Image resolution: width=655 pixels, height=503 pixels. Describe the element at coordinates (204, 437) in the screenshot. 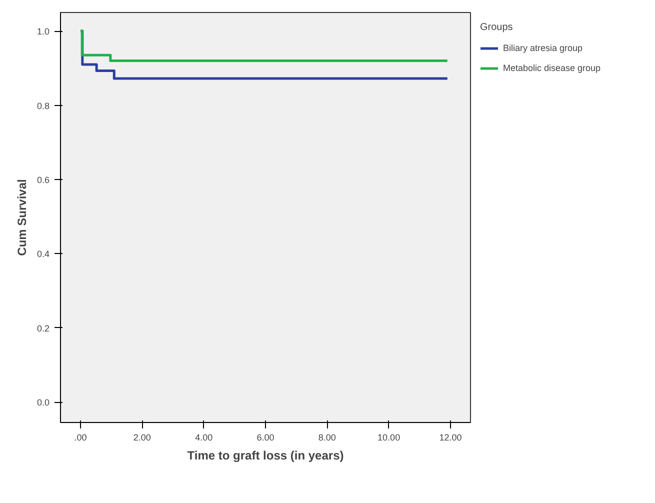

I see `x-tick-label: 4.00` at that location.